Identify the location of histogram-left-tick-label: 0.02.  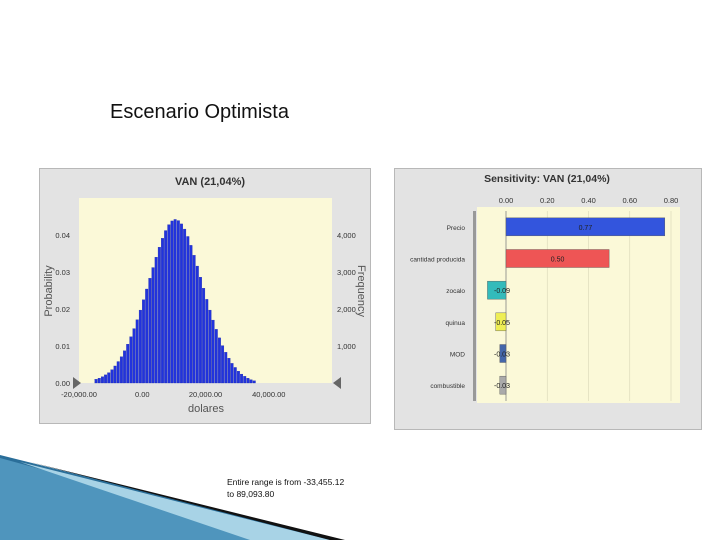
(62, 309).